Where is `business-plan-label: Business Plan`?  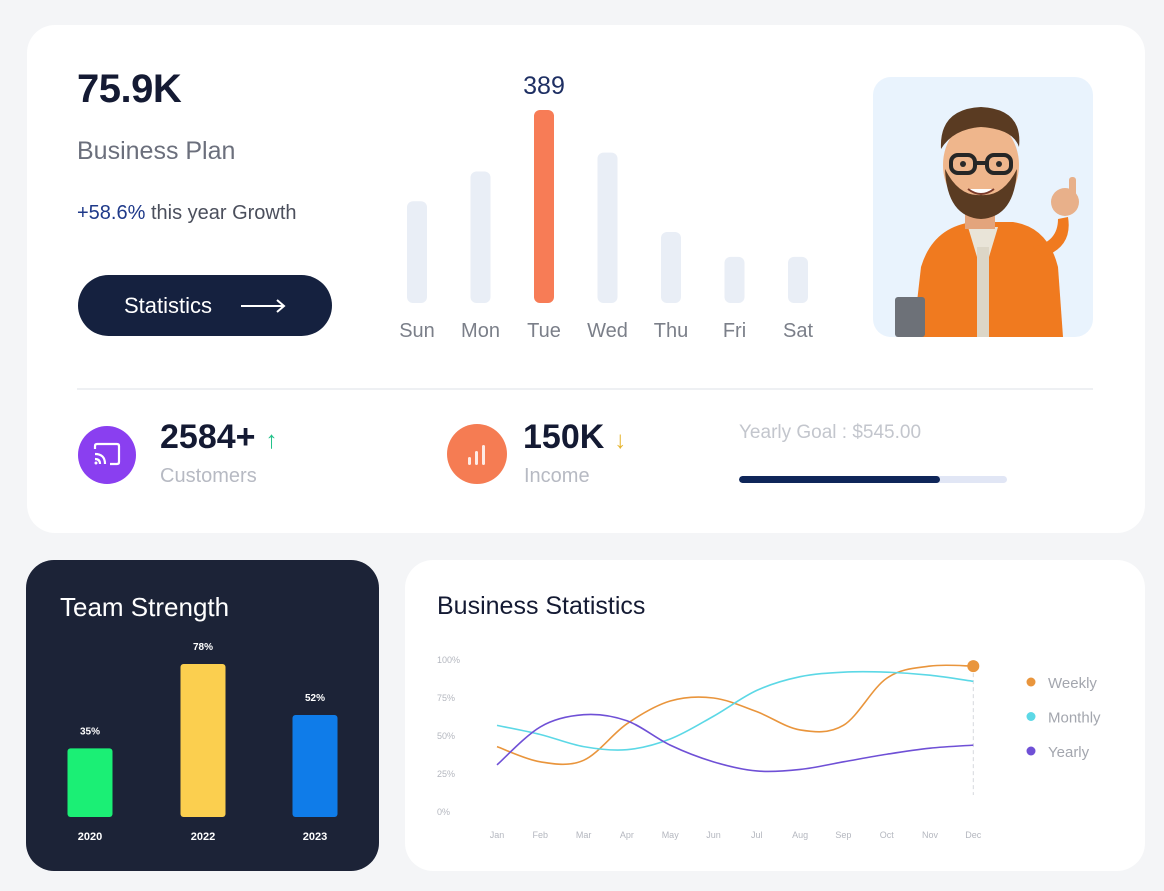 business-plan-label: Business Plan is located at coordinates (156, 151).